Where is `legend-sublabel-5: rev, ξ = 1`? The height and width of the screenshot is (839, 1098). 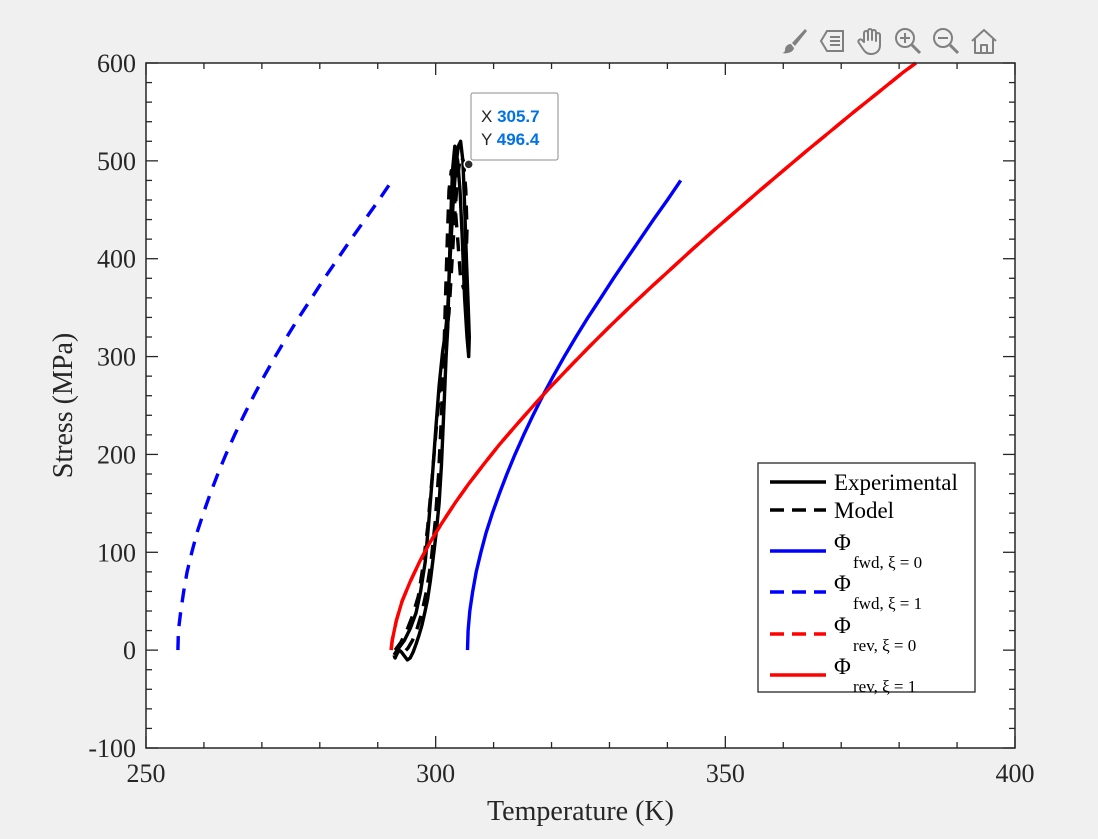
legend-sublabel-5: rev, ξ = 1 is located at coordinates (884, 686).